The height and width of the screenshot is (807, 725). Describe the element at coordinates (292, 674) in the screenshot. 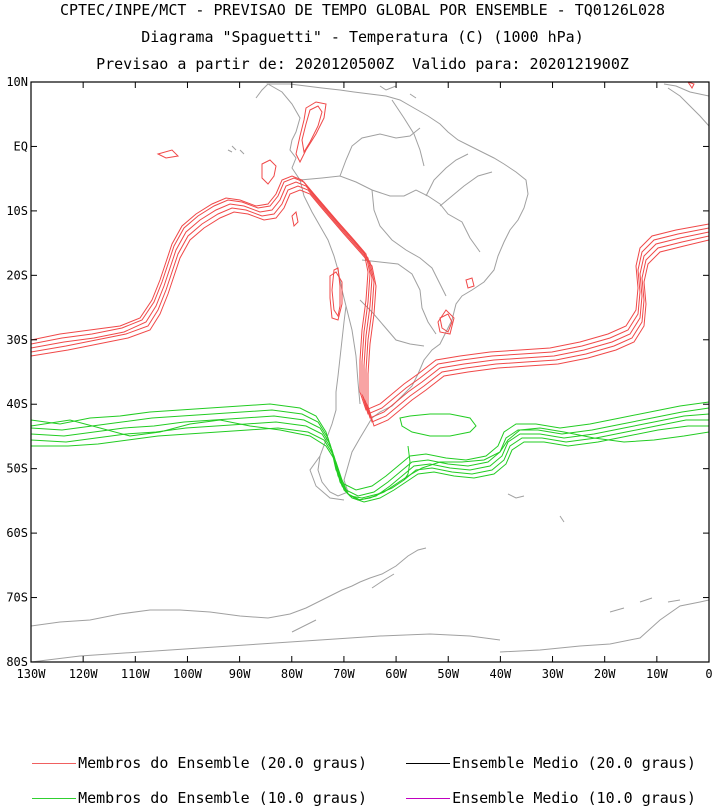

I see `lon-label-80w: 80W` at that location.